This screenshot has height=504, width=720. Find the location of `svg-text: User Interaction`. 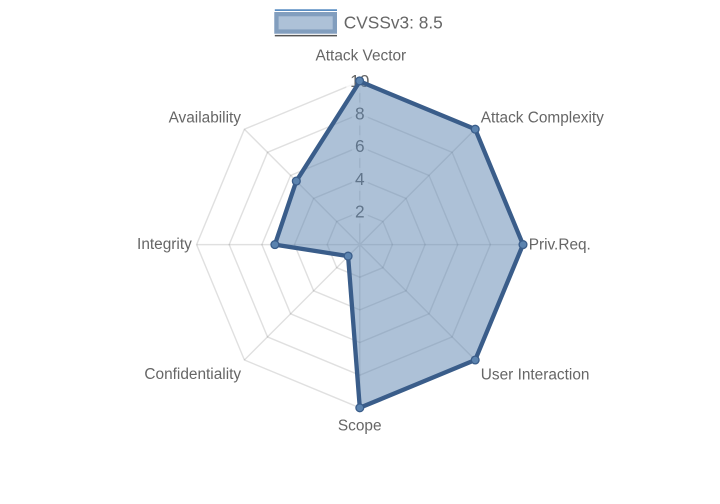

svg-text: User Interaction is located at coordinates (535, 375).